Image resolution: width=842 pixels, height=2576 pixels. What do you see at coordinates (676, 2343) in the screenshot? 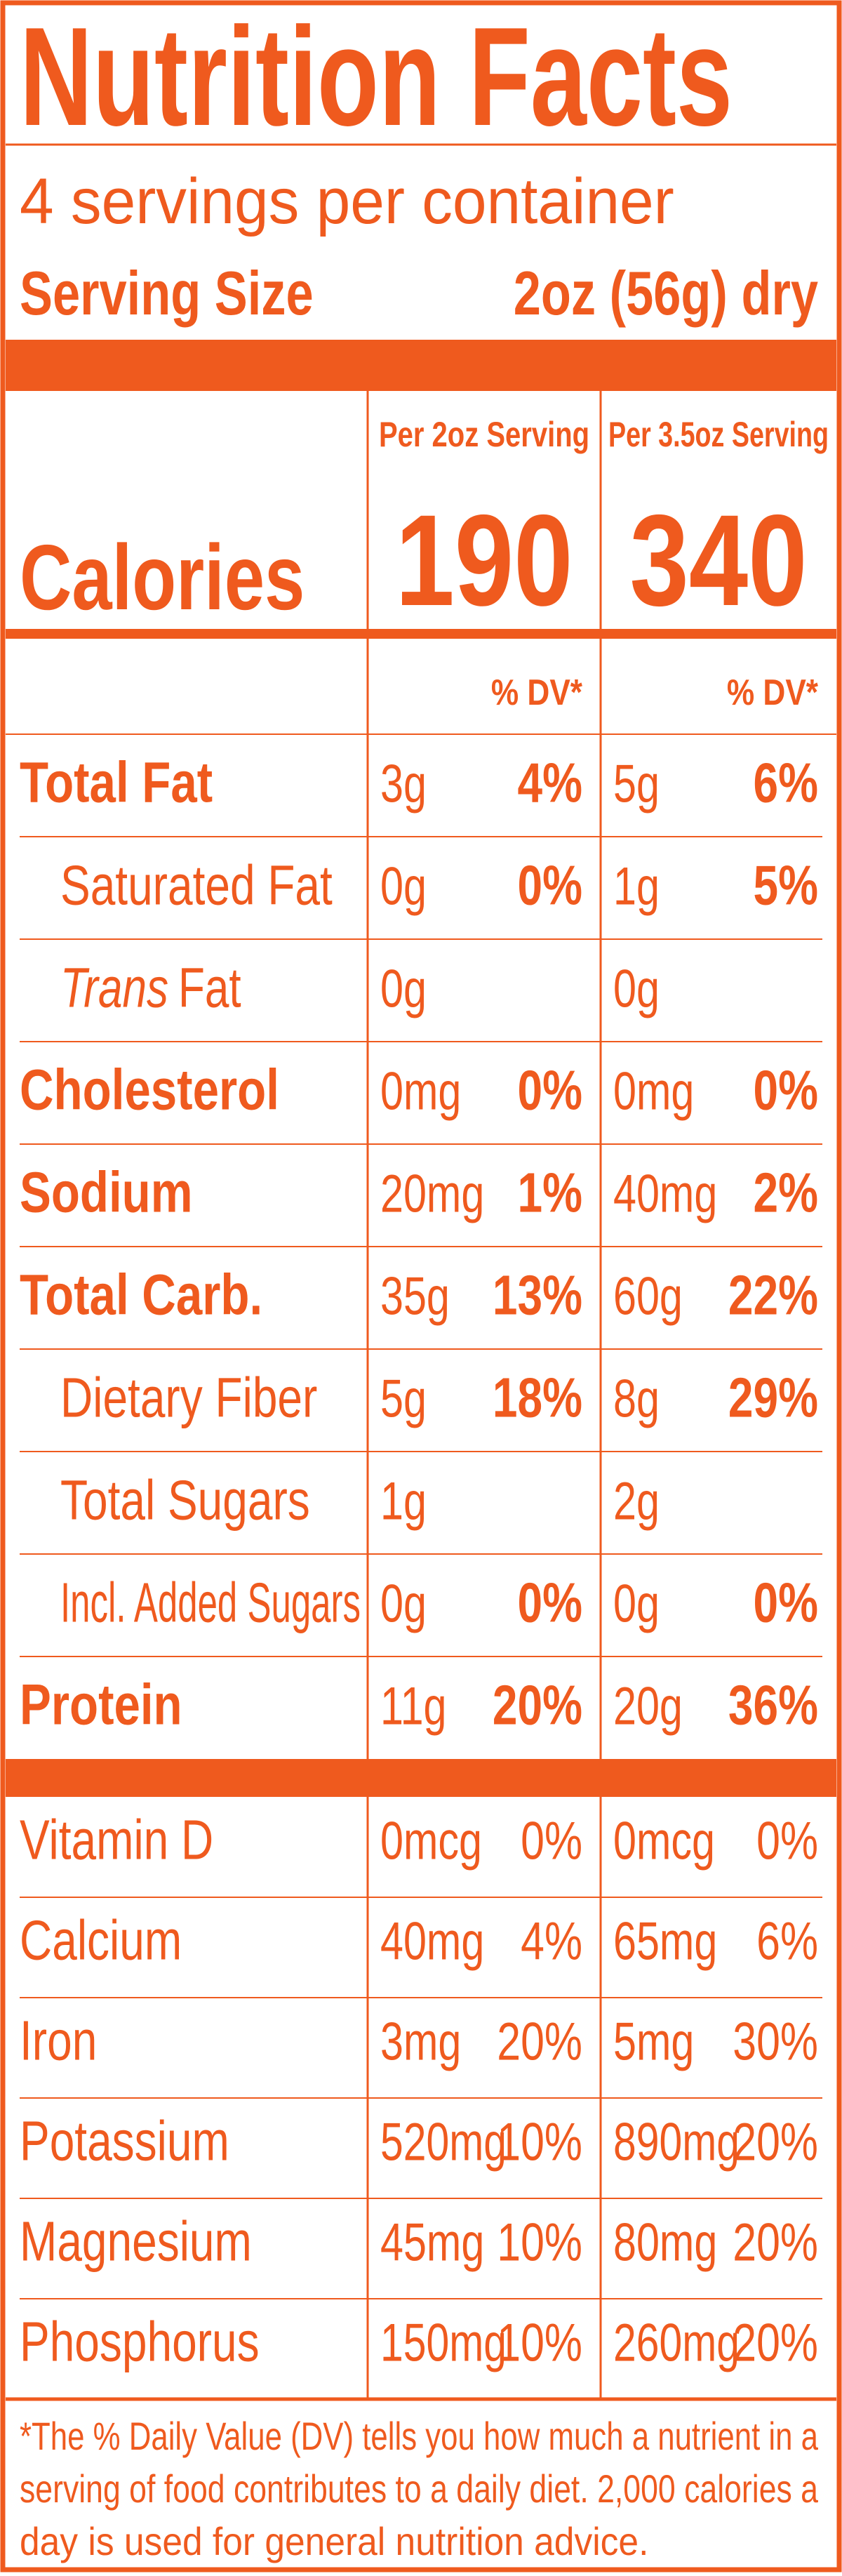
I see `amount: 260mg` at bounding box center [676, 2343].